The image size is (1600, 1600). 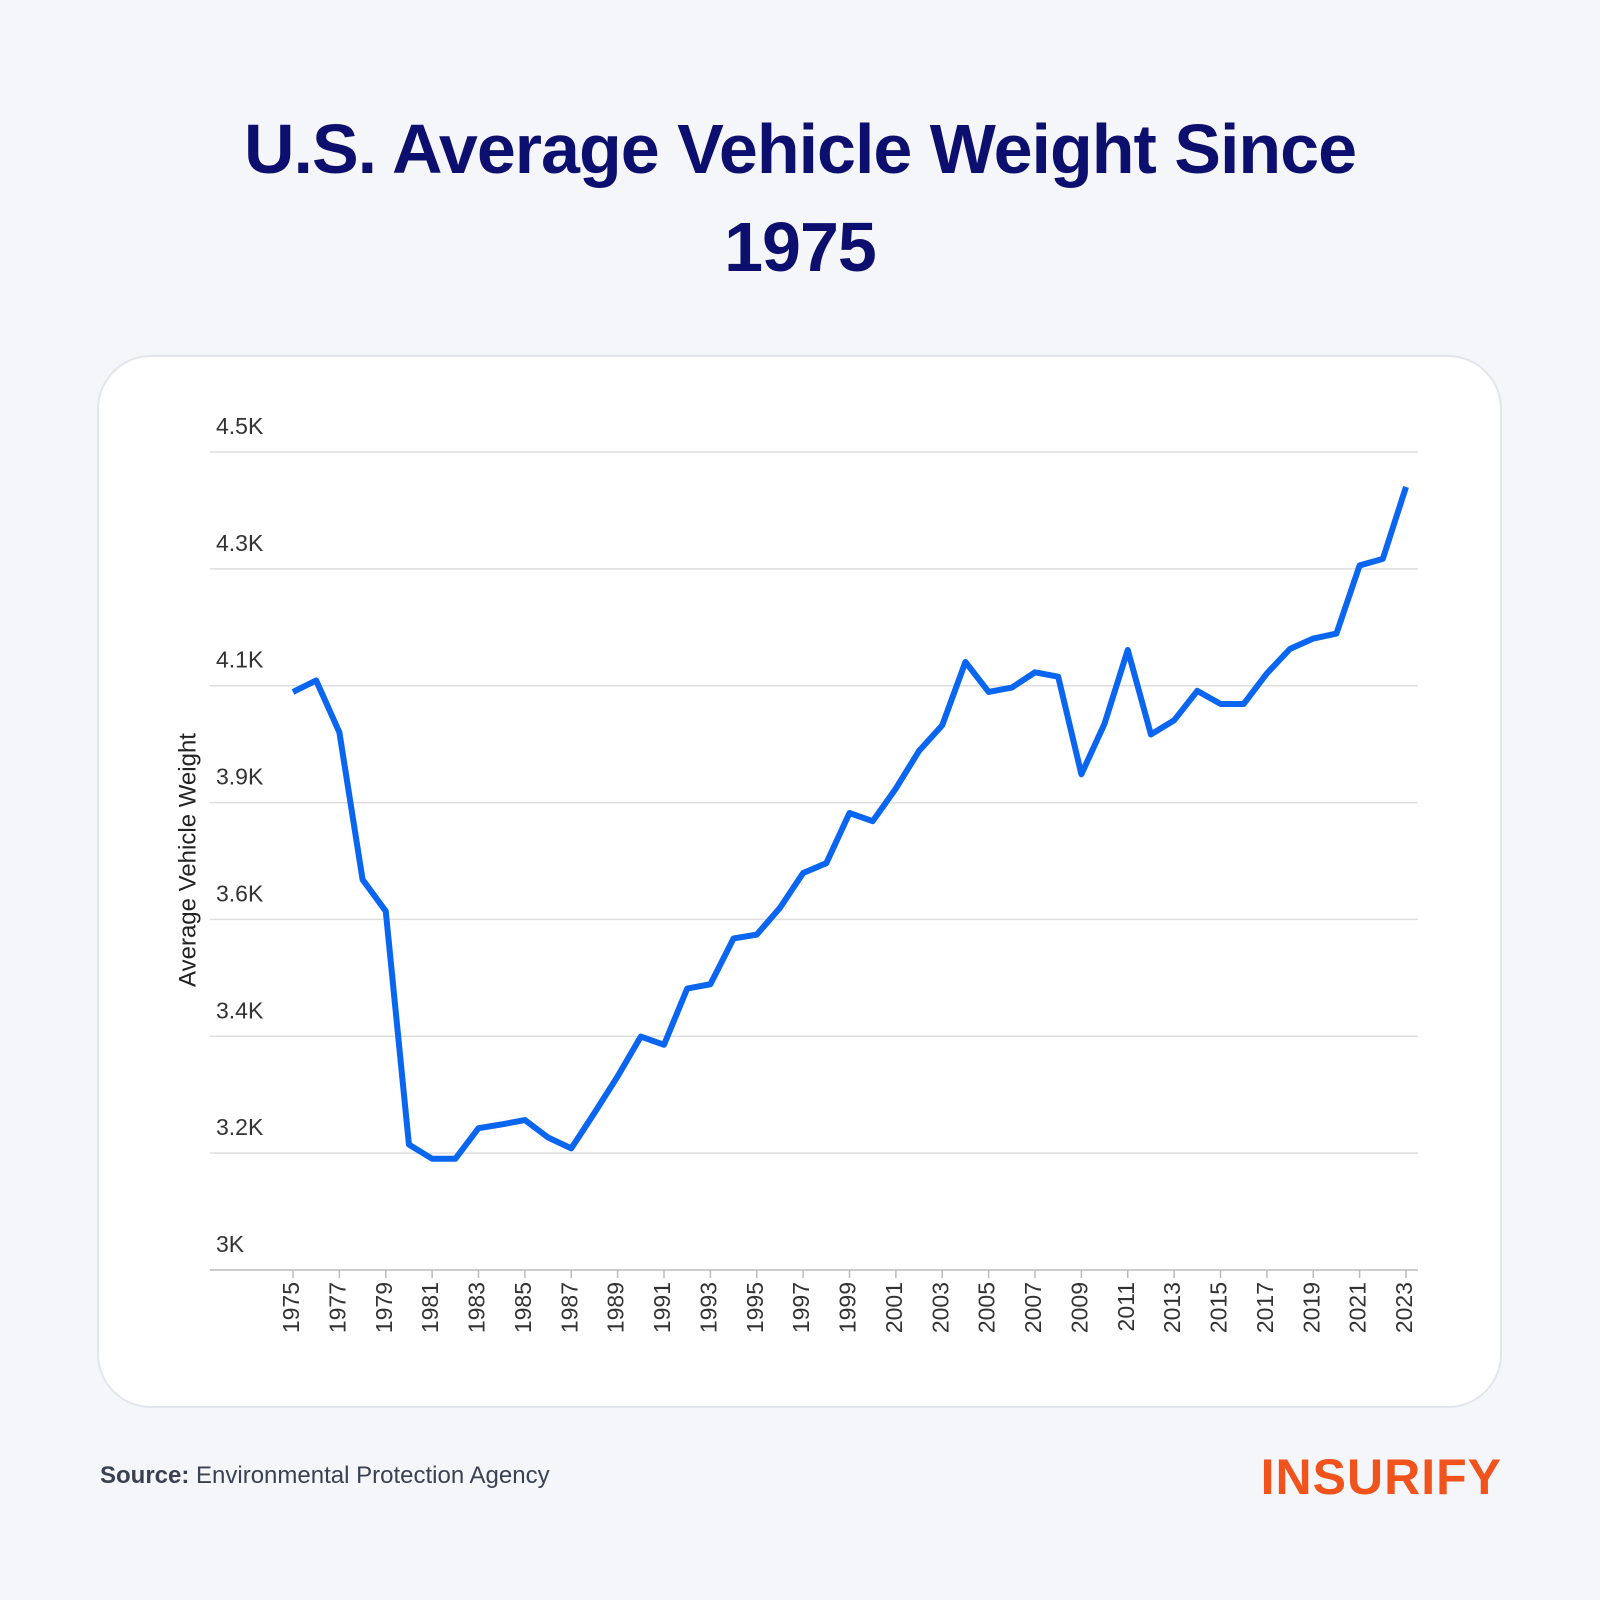 What do you see at coordinates (240, 893) in the screenshot?
I see `y-tick-label: 3.6K` at bounding box center [240, 893].